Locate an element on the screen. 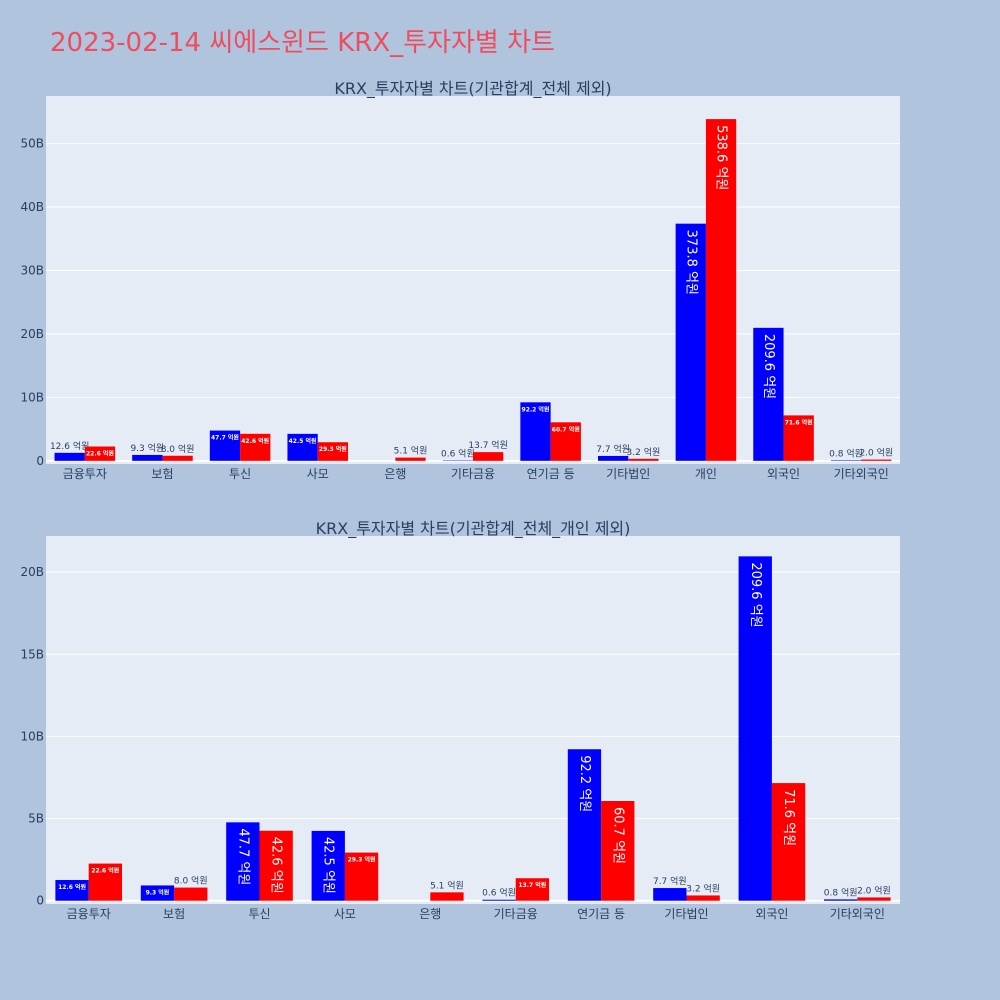 The width and height of the screenshot is (1000, 1000). data-label: 2.0 억원 is located at coordinates (876, 453).